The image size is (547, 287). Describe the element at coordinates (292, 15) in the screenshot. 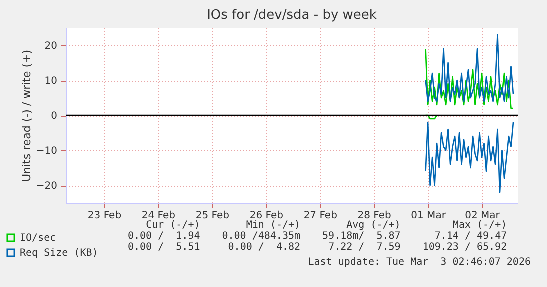

I see `chart-title: IOs for /dev/sda - by week` at that location.